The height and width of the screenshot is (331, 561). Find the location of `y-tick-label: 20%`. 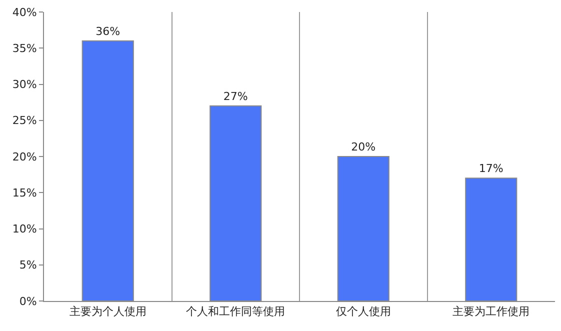

y-tick-label: 20% is located at coordinates (24, 157).